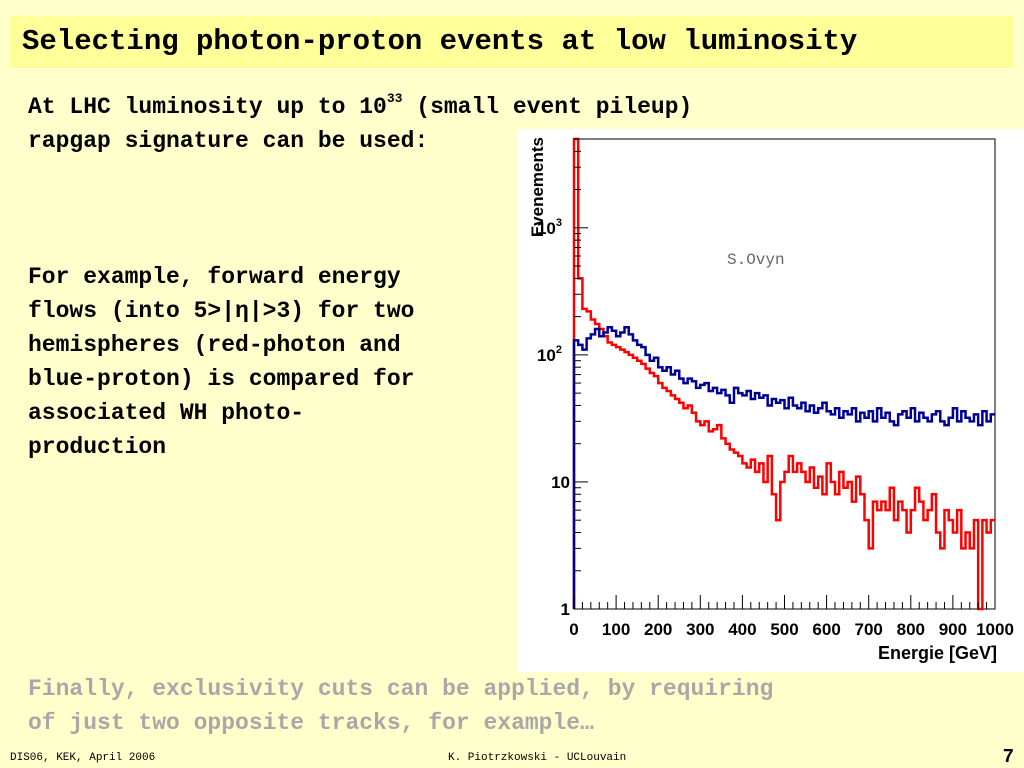  I want to click on x-tick-label: 700, so click(869, 629).